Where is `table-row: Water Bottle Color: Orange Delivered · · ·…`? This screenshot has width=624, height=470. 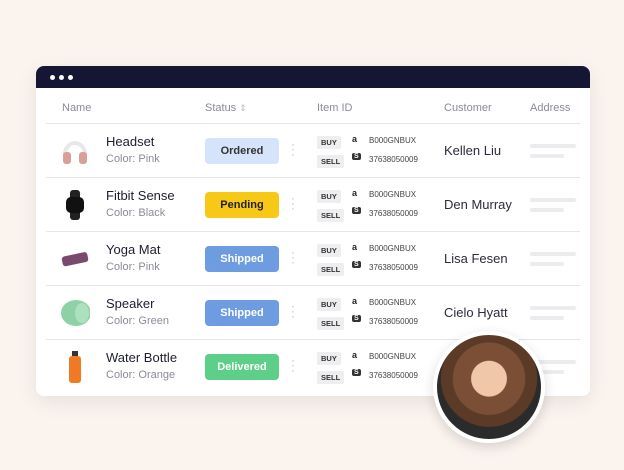 table-row: Water Bottle Color: Orange Delivered · · ·… is located at coordinates (313, 367).